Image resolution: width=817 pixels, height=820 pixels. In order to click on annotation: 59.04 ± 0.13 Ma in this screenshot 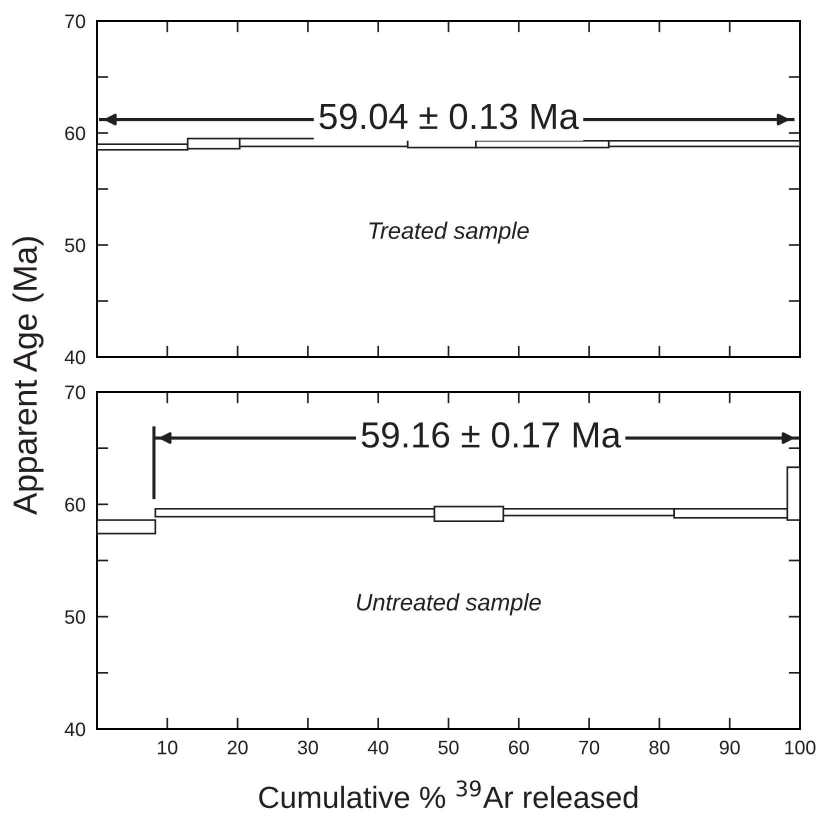, I will do `click(449, 117)`.